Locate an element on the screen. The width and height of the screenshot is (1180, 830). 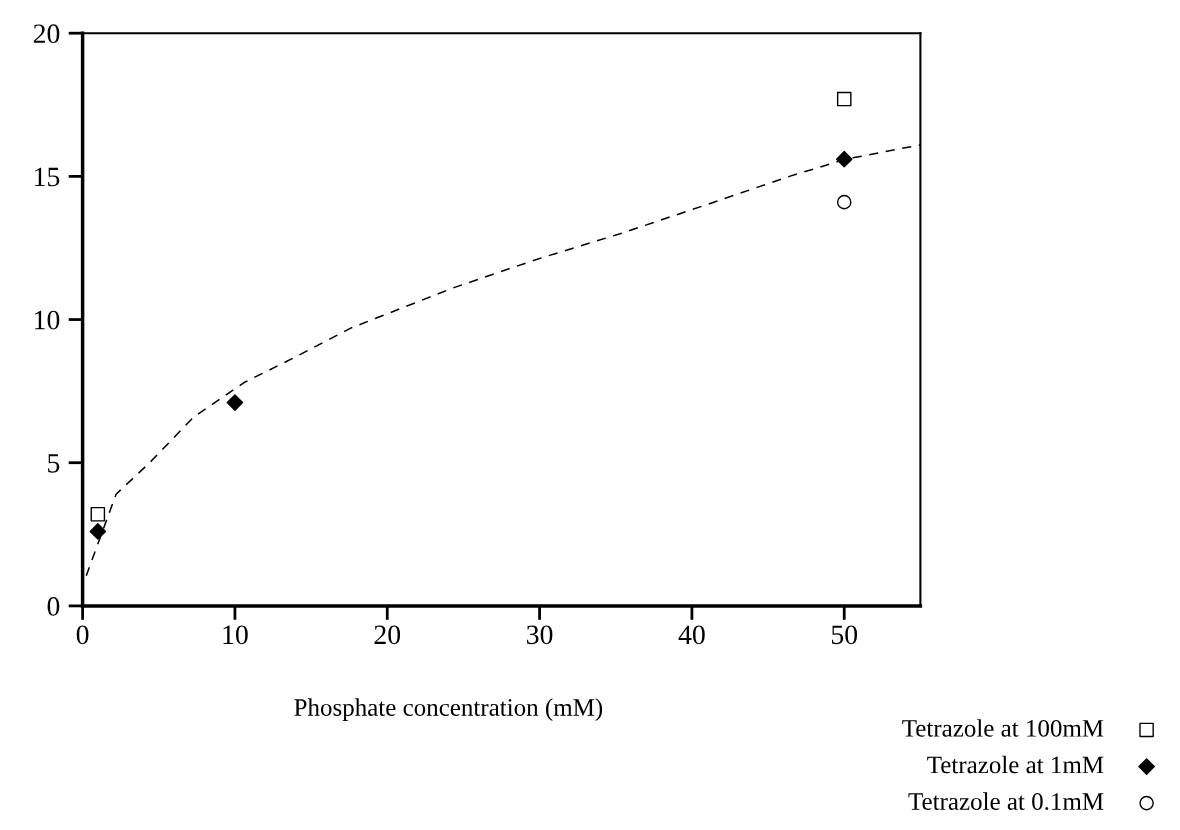
x-tick-label: 40 is located at coordinates (691, 635).